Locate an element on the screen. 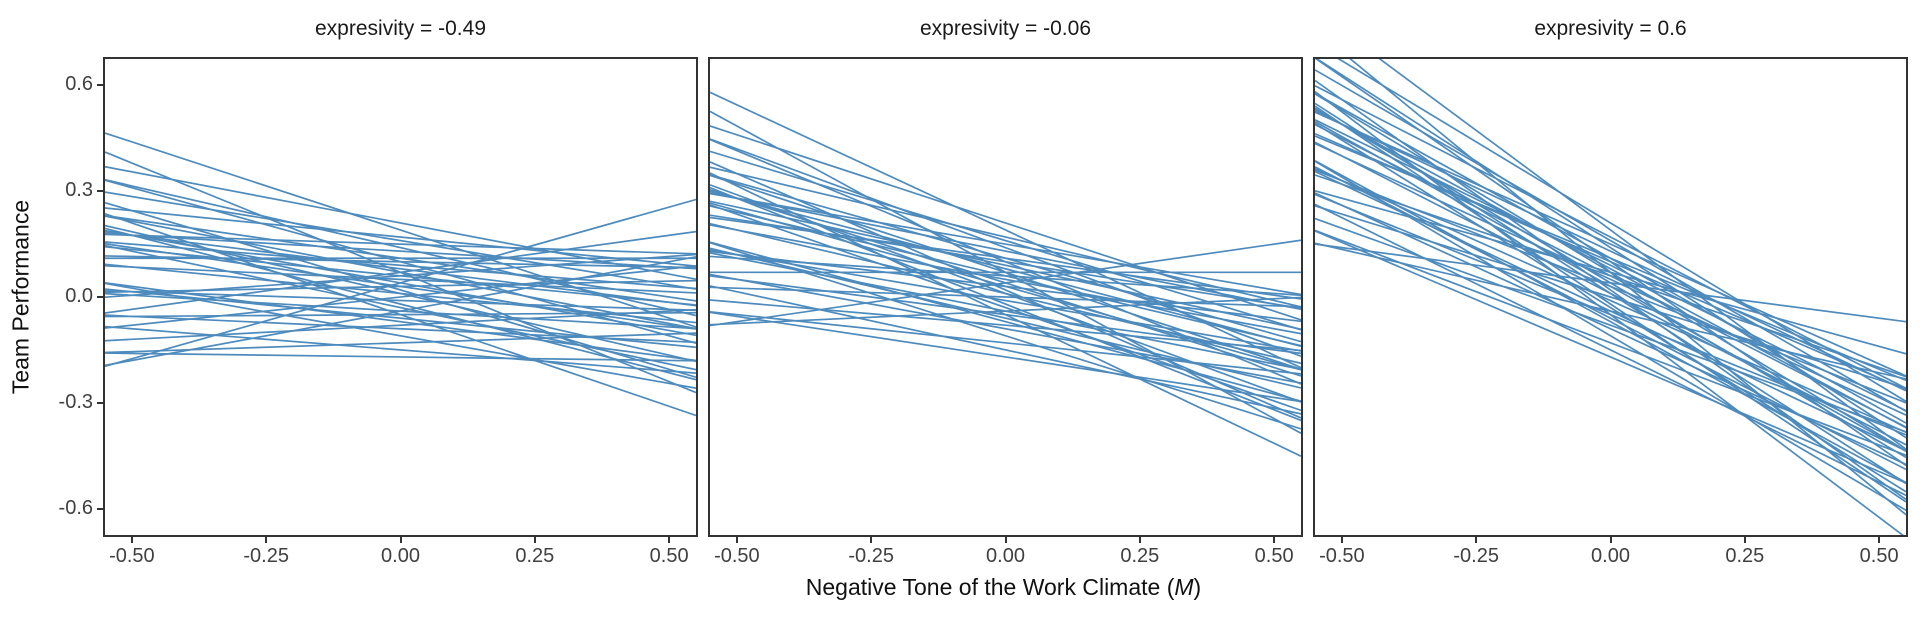  x-tick-label: 0.50 is located at coordinates (1879, 556).